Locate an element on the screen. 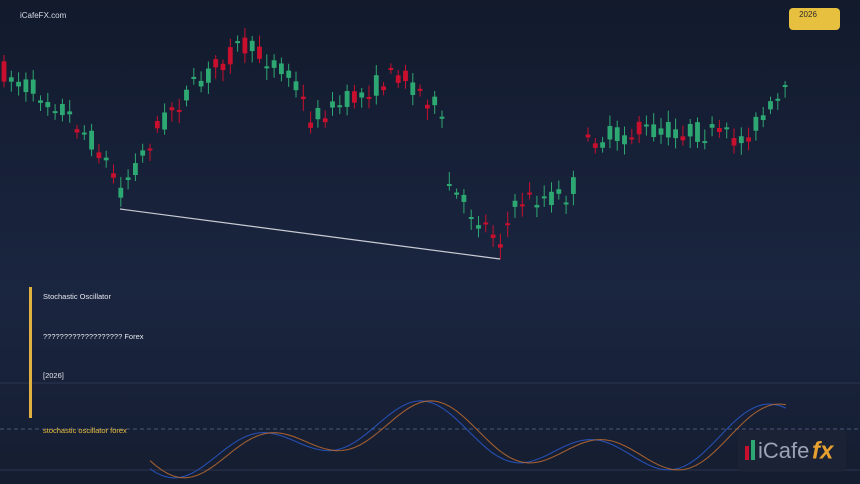 The height and width of the screenshot is (484, 860). caption-year: [2026] is located at coordinates (53, 375).